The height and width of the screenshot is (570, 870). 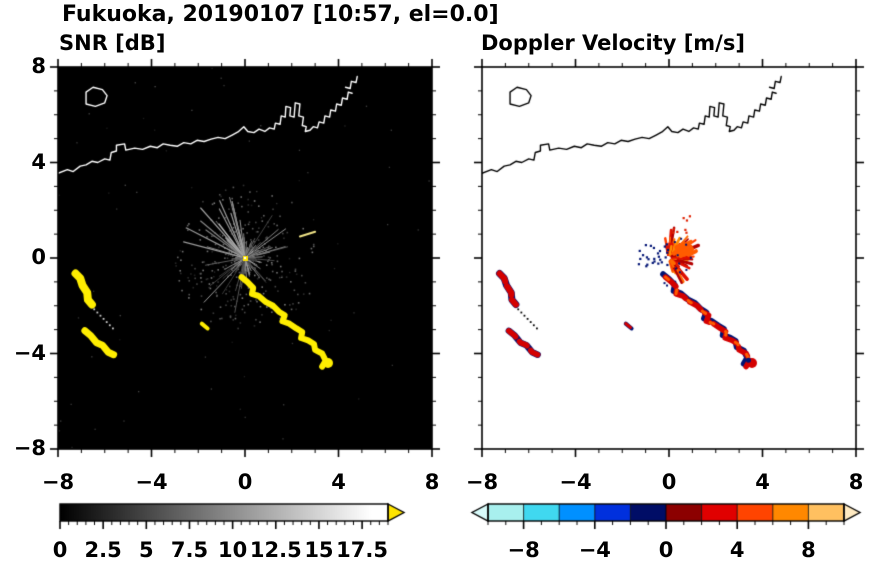 What do you see at coordinates (669, 482) in the screenshot?
I see `x-tick-label-doppler: 0` at bounding box center [669, 482].